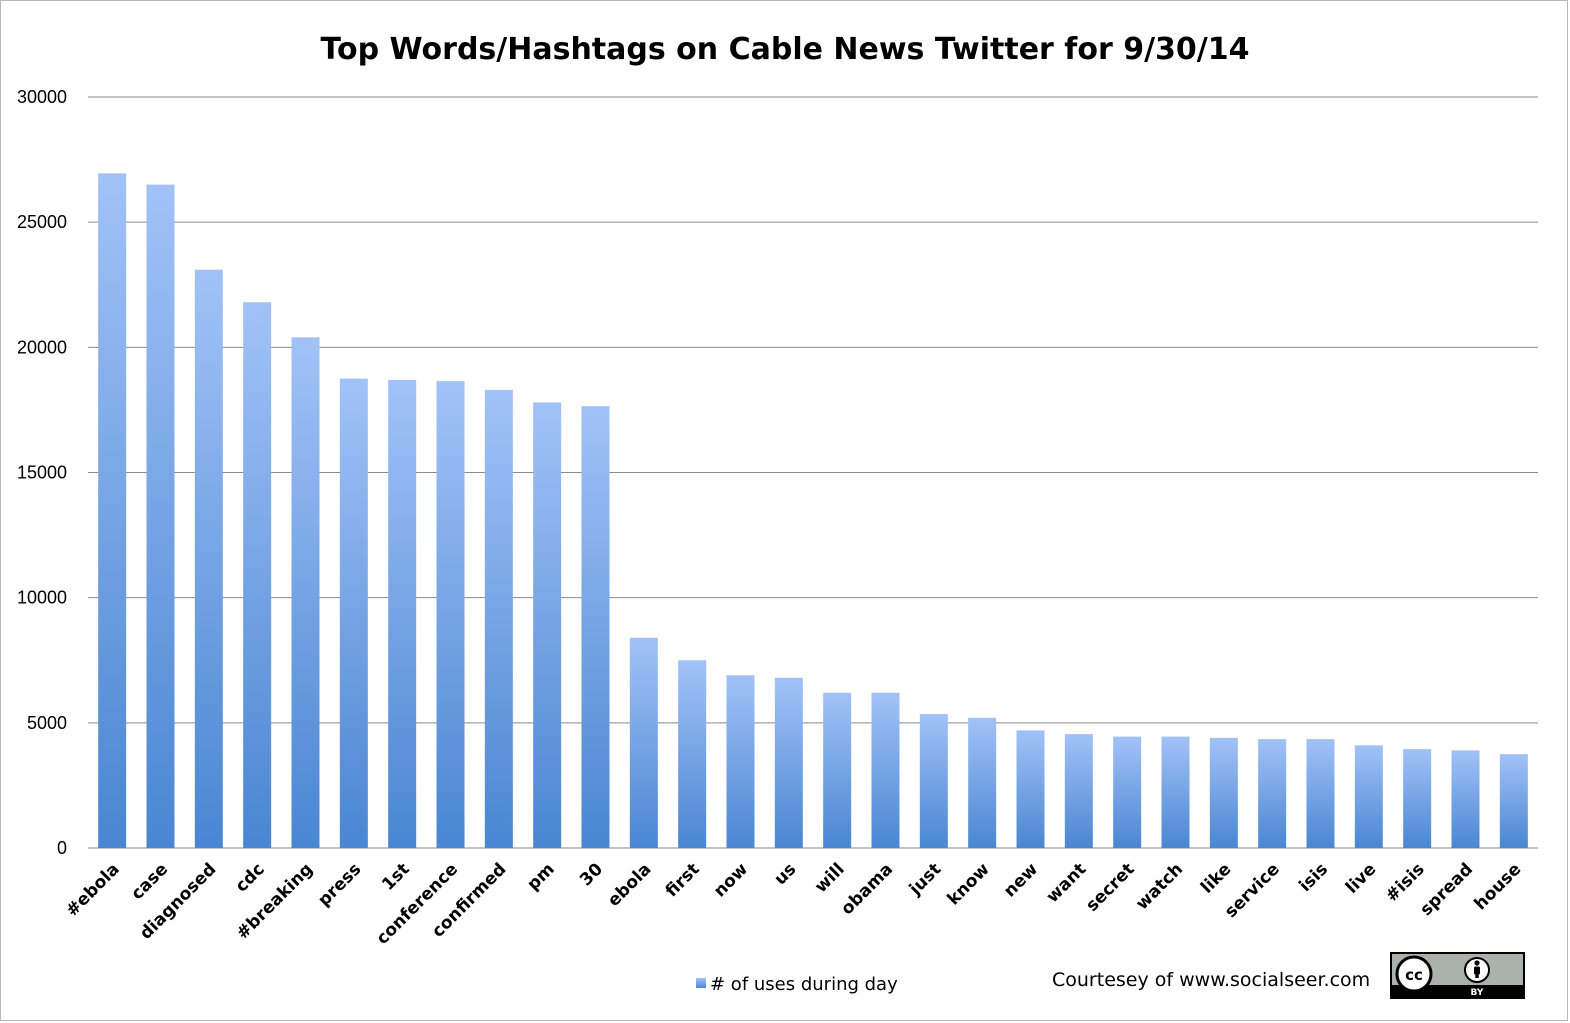 This screenshot has height=1023, width=1570. I want to click on x-tick-label: house, so click(1498, 886).